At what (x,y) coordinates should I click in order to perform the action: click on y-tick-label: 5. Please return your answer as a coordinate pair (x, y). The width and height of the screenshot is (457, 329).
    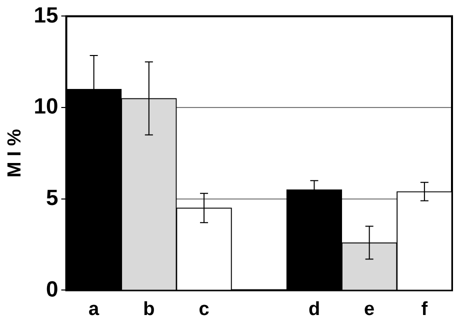
    Looking at the image, I should click on (52, 197).